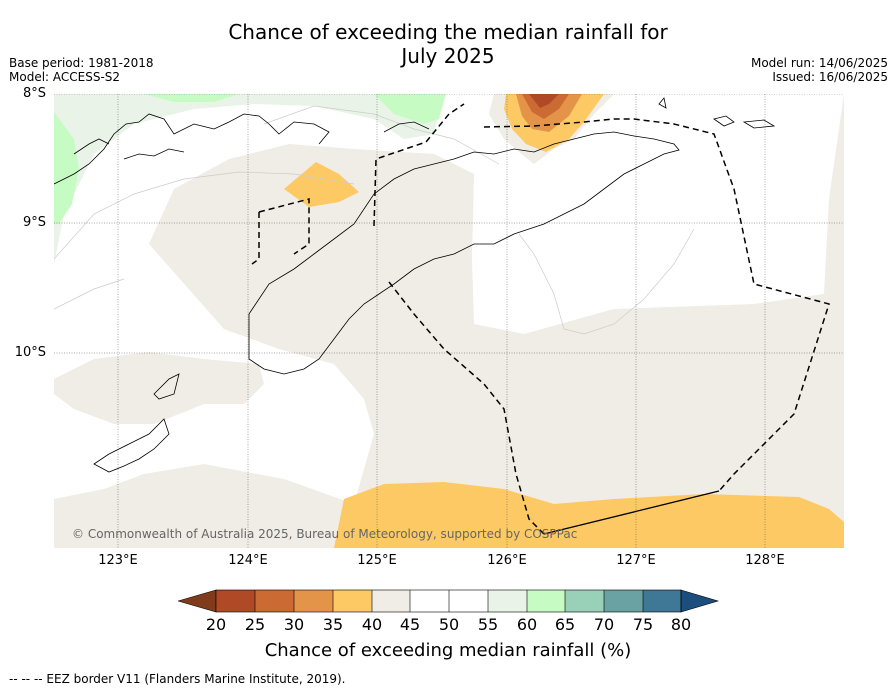 The width and height of the screenshot is (896, 690). What do you see at coordinates (765, 560) in the screenshot?
I see `lon-label-128e: 128°E` at bounding box center [765, 560].